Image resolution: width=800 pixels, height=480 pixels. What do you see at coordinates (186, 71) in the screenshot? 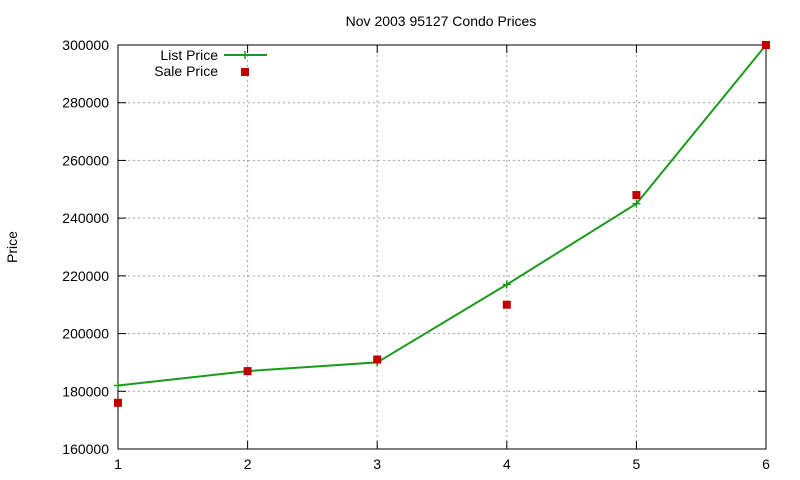
I see `legend-label: Sale Price` at bounding box center [186, 71].